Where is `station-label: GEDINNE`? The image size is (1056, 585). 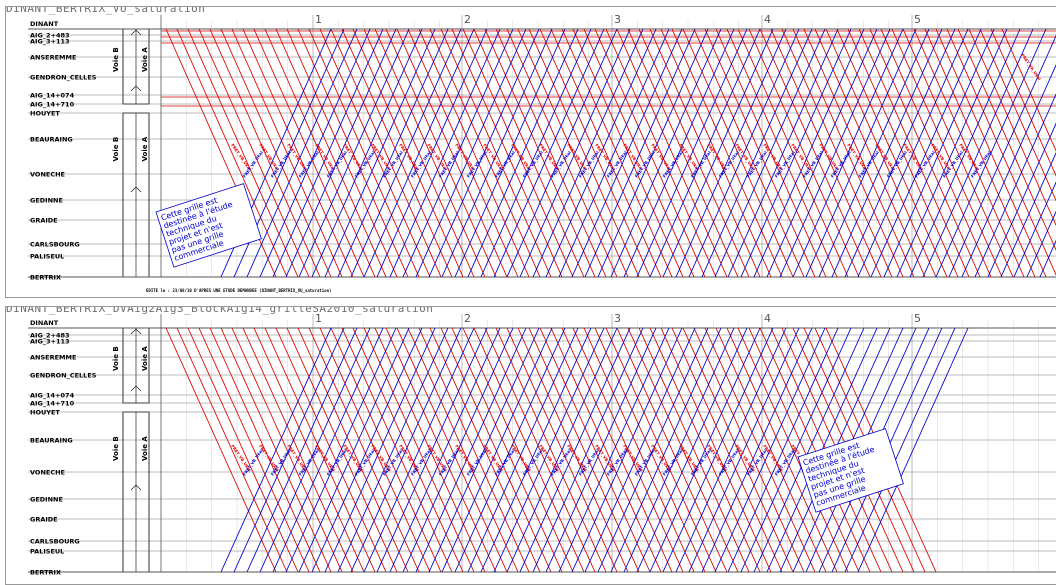 station-label: GEDINNE is located at coordinates (46, 500).